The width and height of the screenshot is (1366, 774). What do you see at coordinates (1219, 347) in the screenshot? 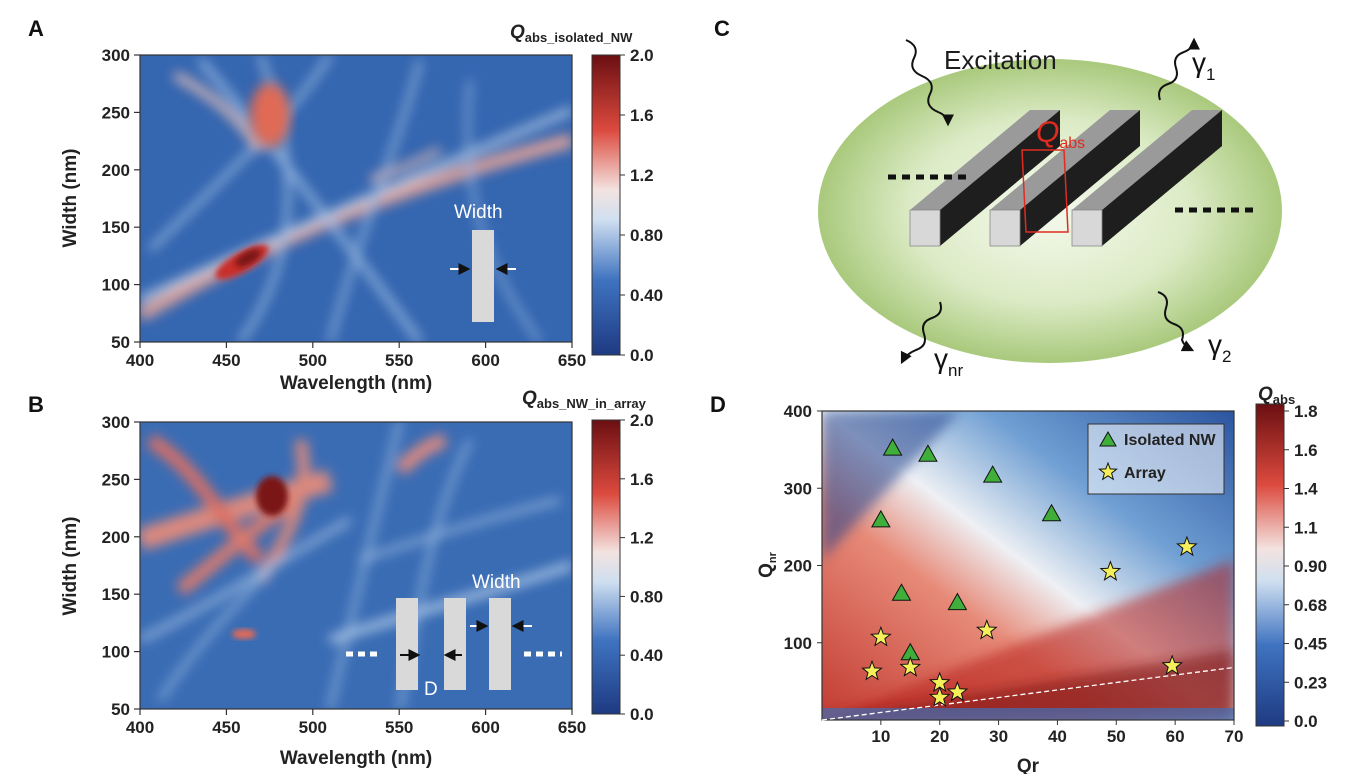
I see `gamma2-label: γ2` at bounding box center [1219, 347].